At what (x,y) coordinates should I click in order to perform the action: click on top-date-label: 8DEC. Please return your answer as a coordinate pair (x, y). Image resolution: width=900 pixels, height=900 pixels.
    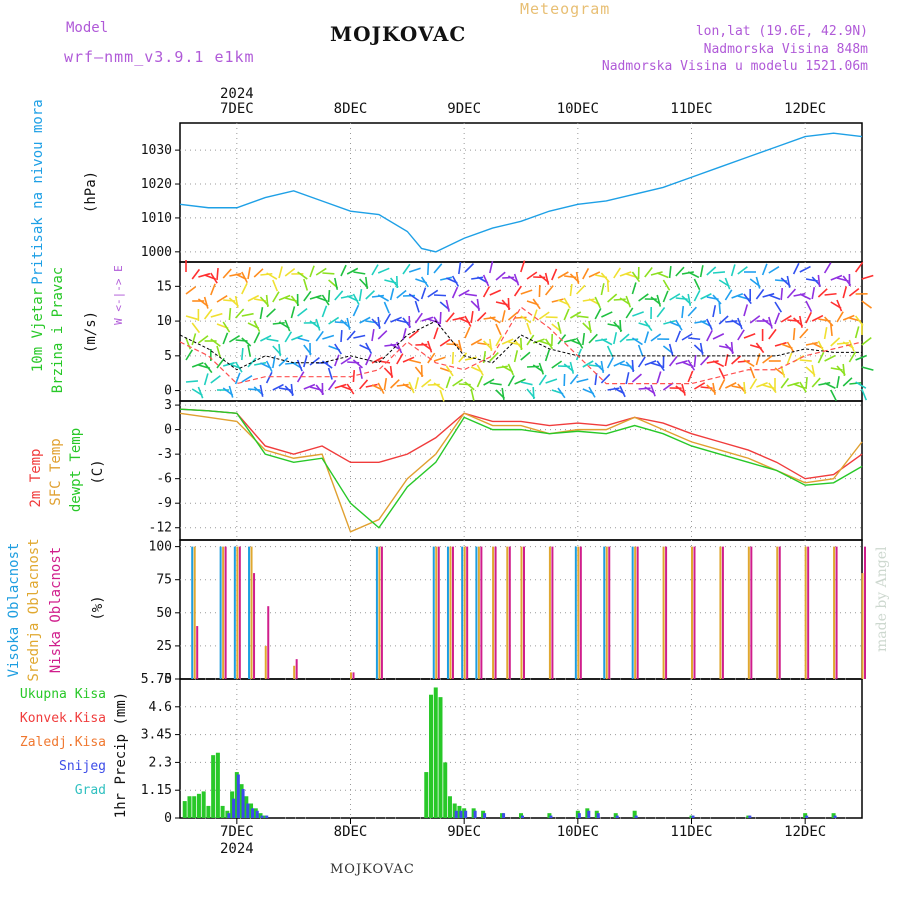
    Looking at the image, I should click on (351, 109).